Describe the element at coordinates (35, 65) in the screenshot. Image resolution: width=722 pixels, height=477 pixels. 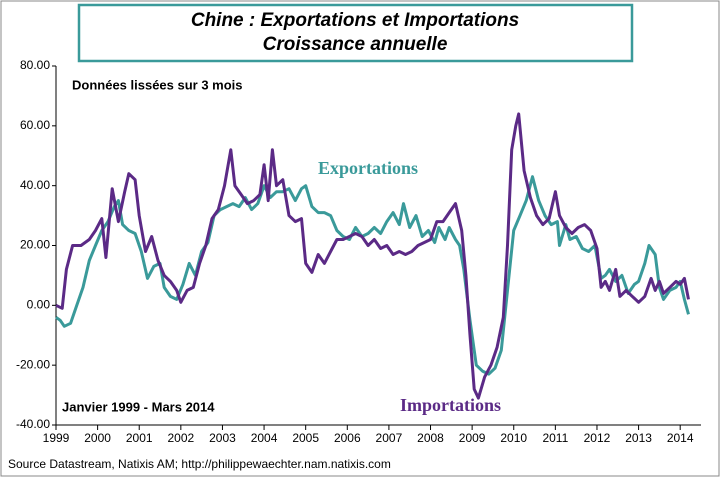
I see `y-tick-label: 80.00` at that location.